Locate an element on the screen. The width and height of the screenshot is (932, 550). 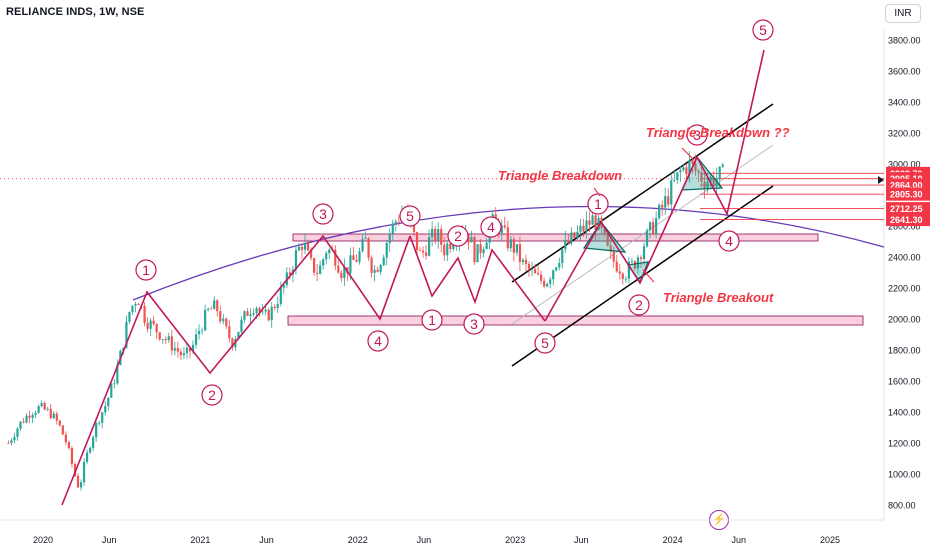
annotation-triangle-breakdown-question: Triangle Breakdown ?? is located at coordinates (718, 132).